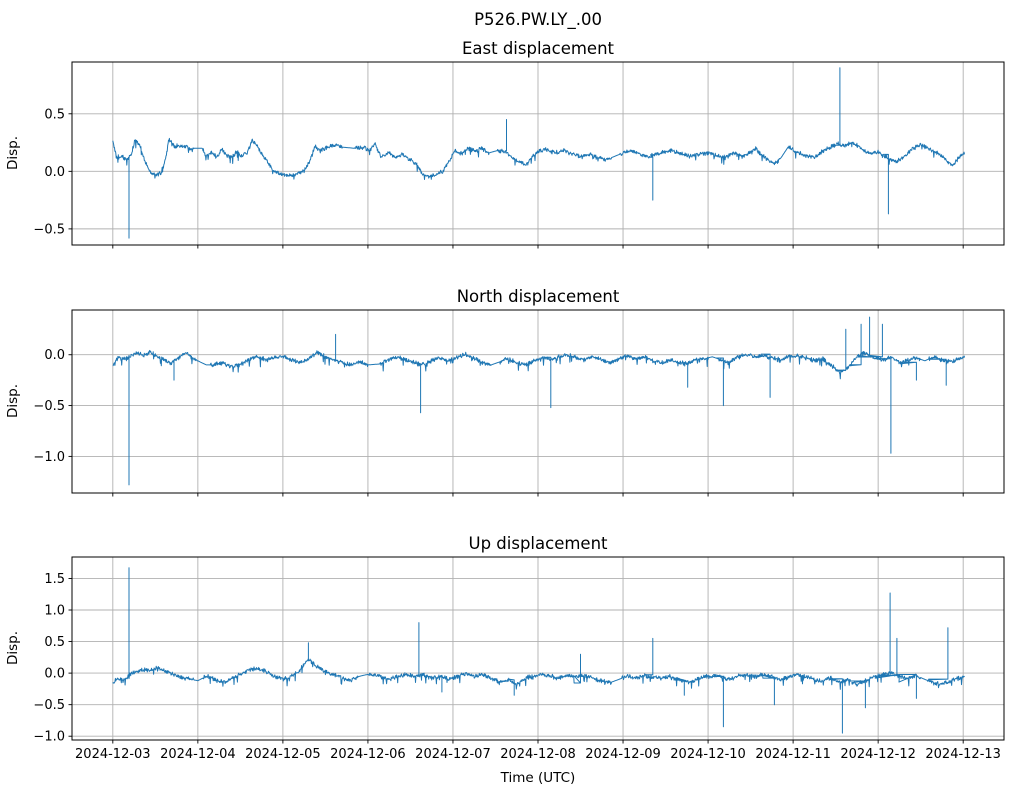  What do you see at coordinates (538, 778) in the screenshot?
I see `x-axis-label: Time (UTC)` at bounding box center [538, 778].